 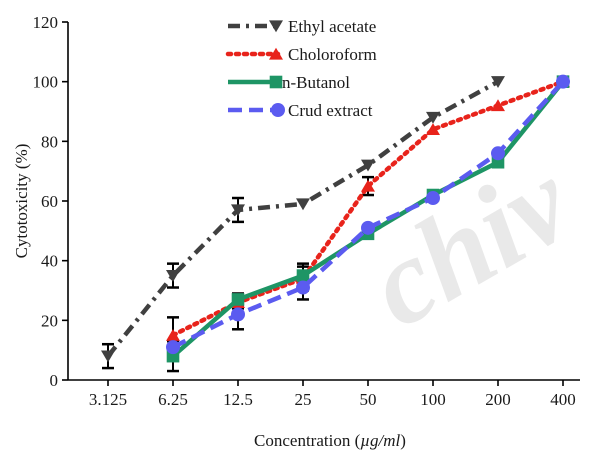 What do you see at coordinates (332, 26) in the screenshot?
I see `legend-label: Ethyl acetate` at bounding box center [332, 26].